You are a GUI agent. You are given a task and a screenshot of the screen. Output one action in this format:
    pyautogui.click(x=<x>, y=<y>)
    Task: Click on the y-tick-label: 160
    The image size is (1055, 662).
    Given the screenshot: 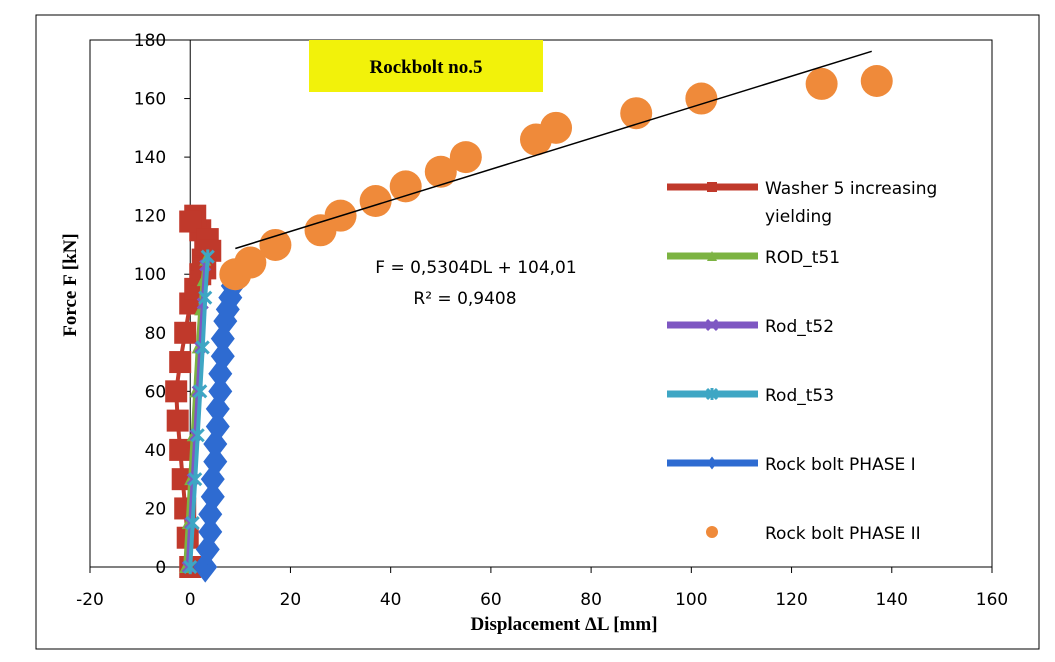 What is the action you would take?
    pyautogui.click(x=150, y=100)
    